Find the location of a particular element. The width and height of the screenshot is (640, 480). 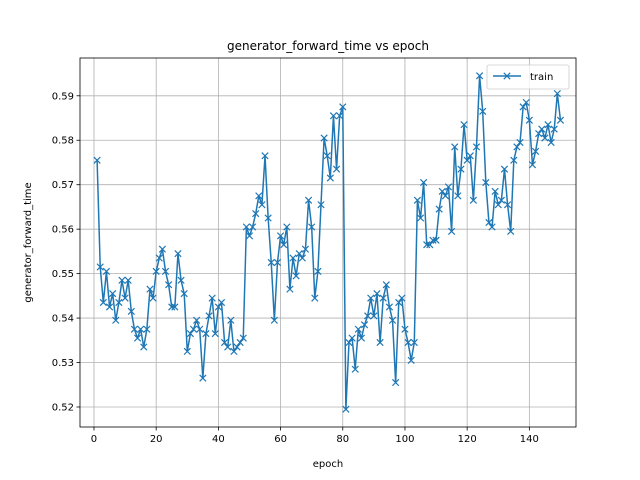

chart-title: generator_forward_time vs epoch is located at coordinates (328, 46).